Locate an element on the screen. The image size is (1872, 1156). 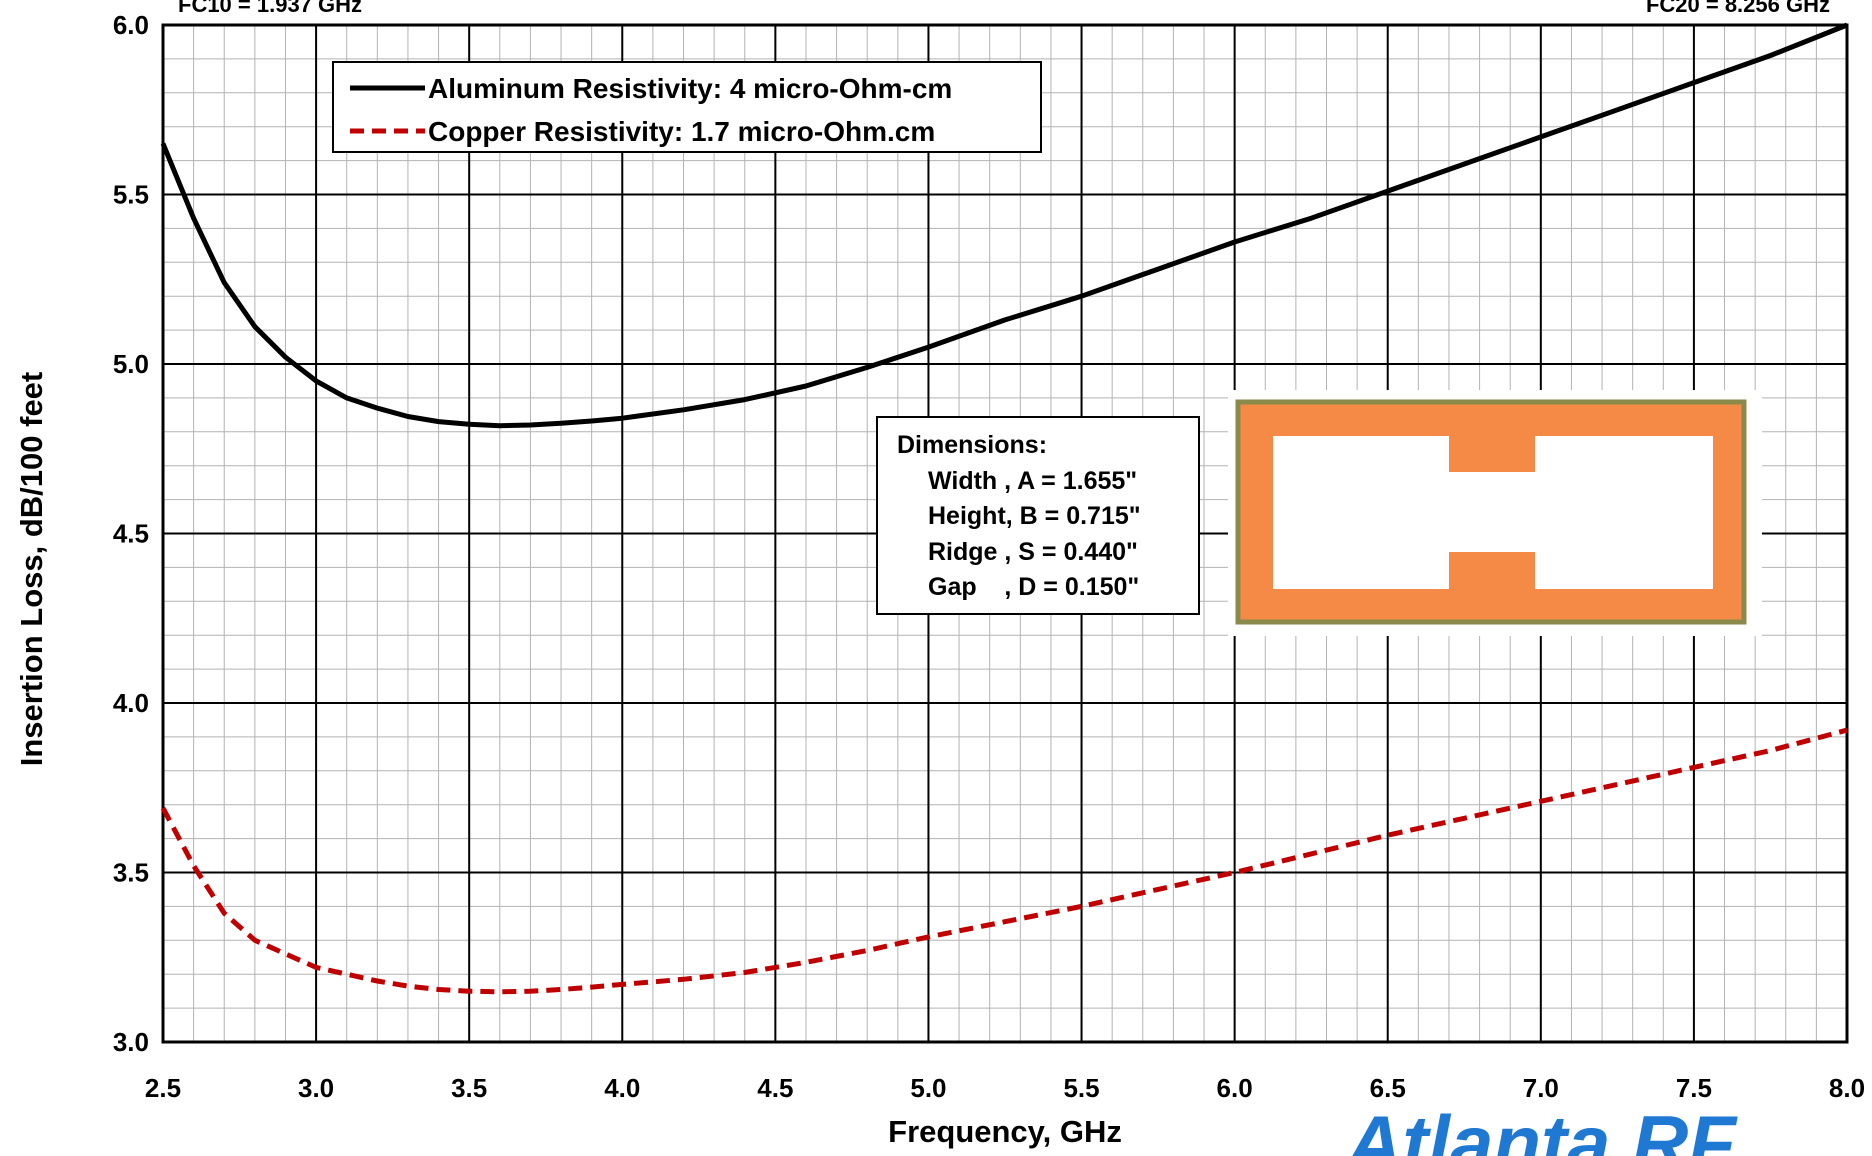
y-tick-labels: 3.0 3.5 4.0 4.5 5.0 5.5 6.0 is located at coordinates (131, 533).